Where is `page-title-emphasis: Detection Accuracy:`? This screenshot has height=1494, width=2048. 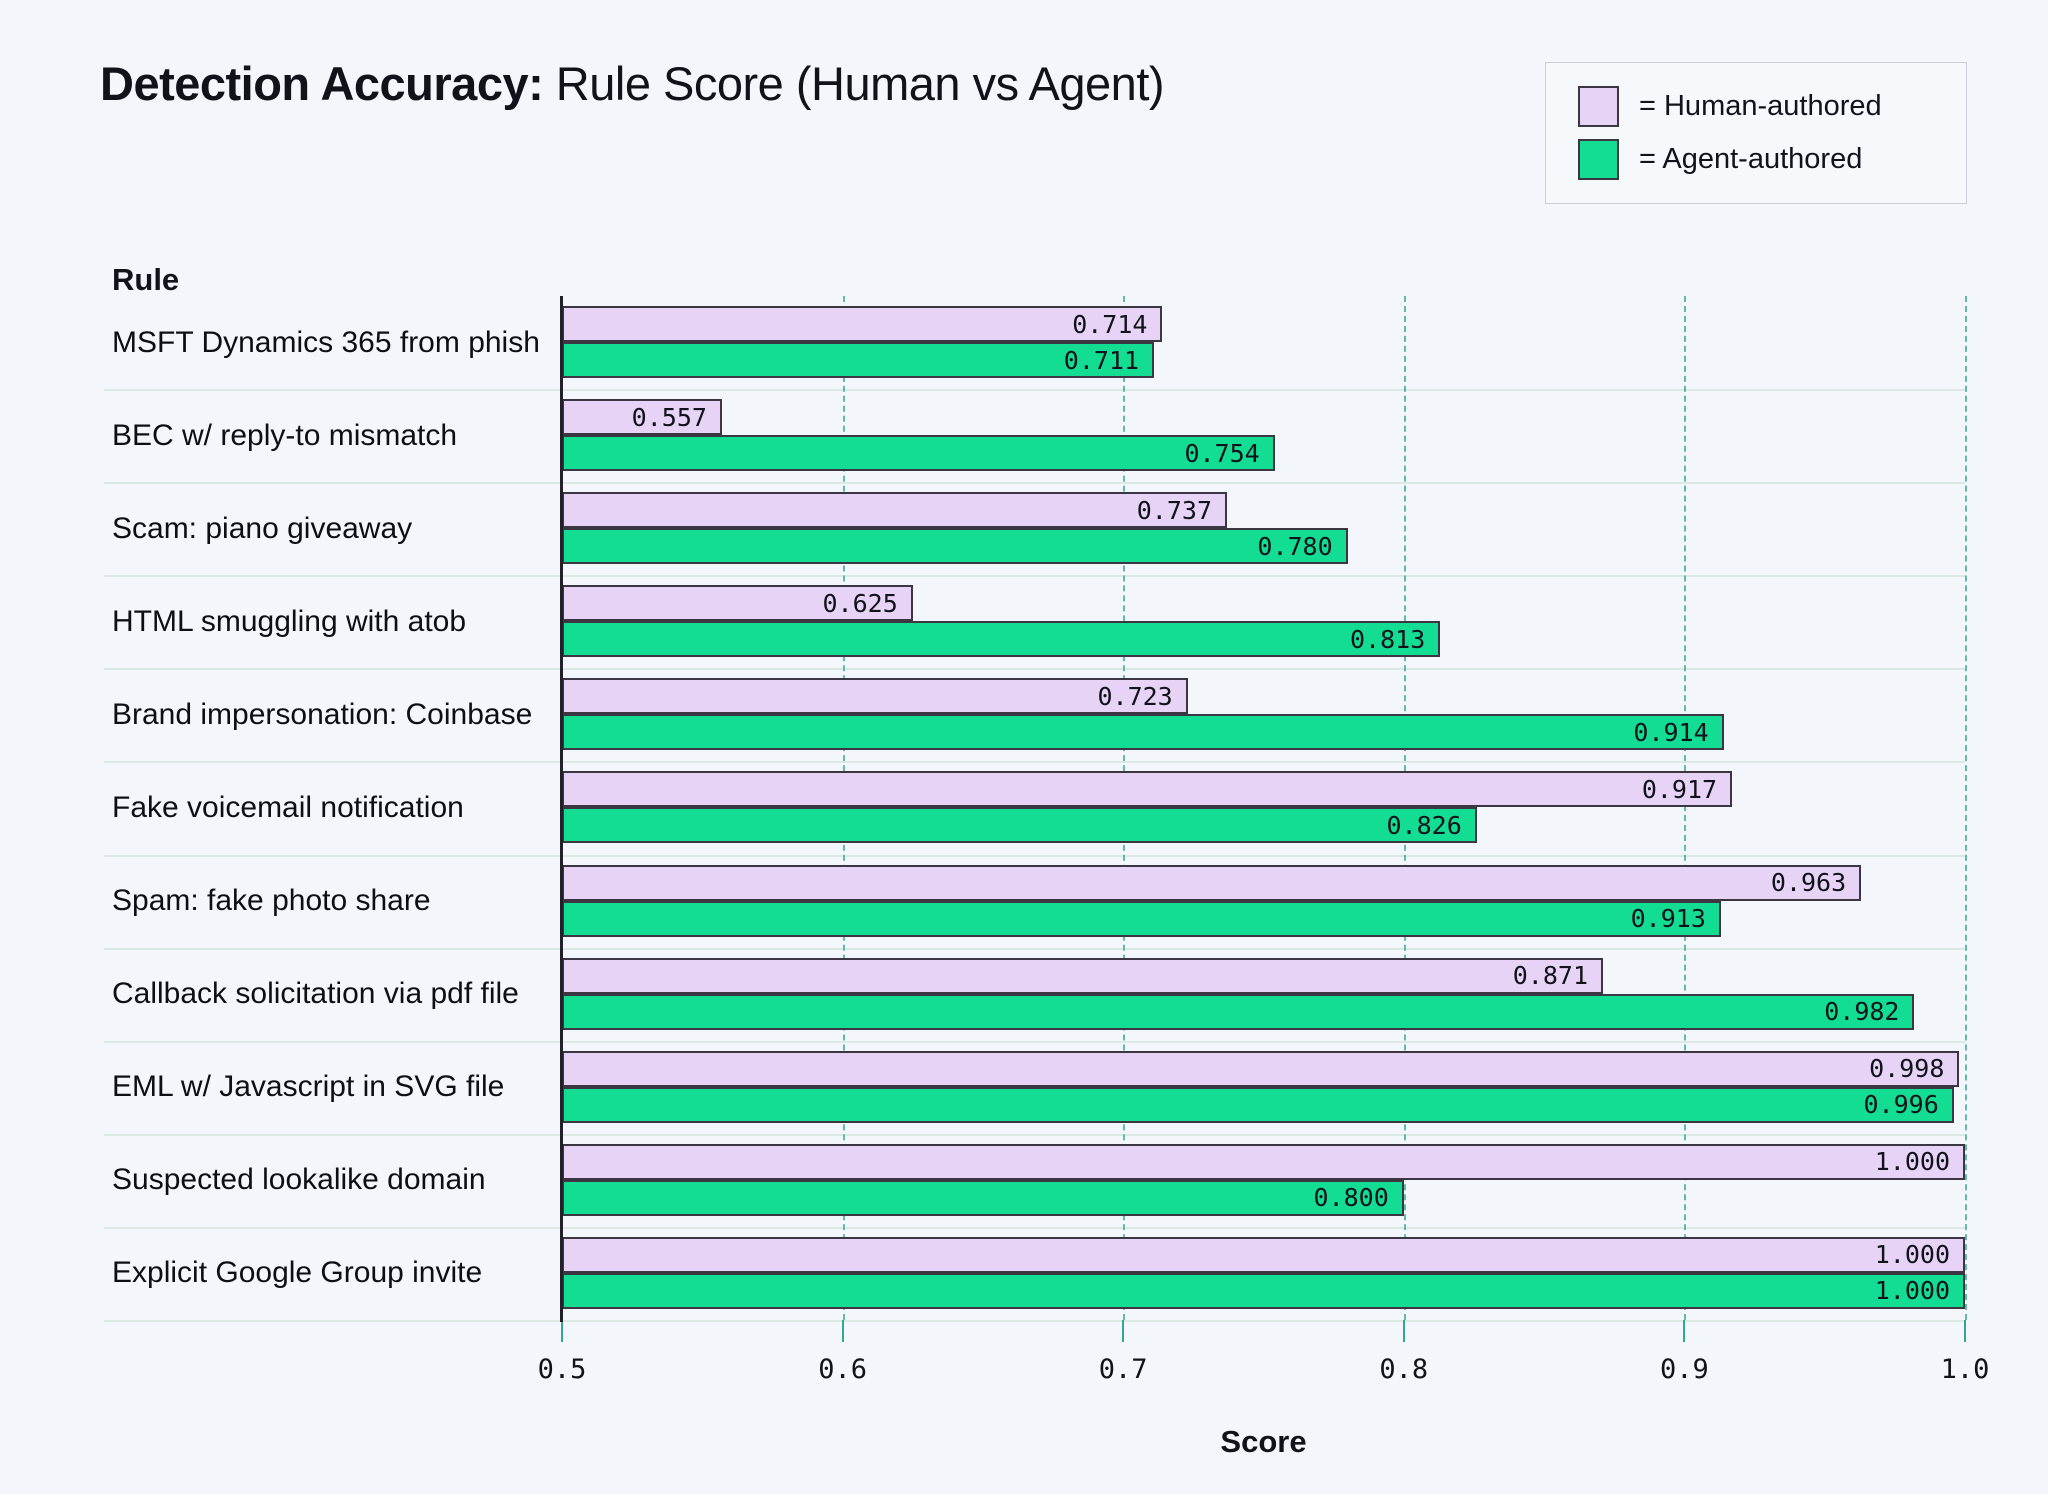
page-title-emphasis: Detection Accuracy: is located at coordinates (322, 83).